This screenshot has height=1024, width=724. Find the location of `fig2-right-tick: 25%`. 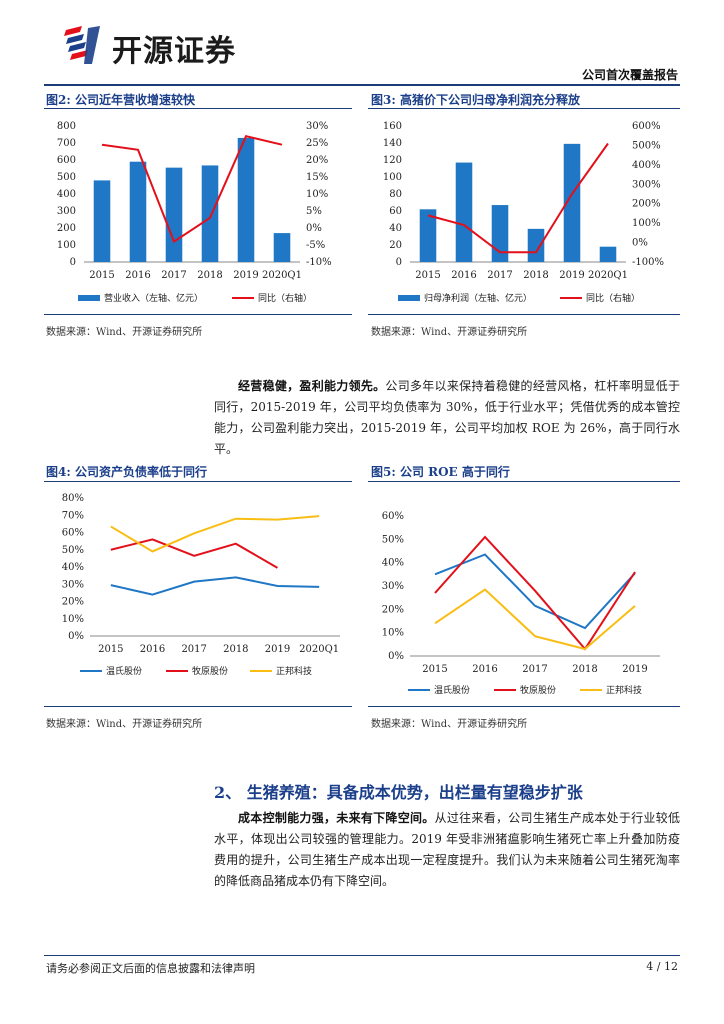

fig2-right-tick: 25% is located at coordinates (317, 143).